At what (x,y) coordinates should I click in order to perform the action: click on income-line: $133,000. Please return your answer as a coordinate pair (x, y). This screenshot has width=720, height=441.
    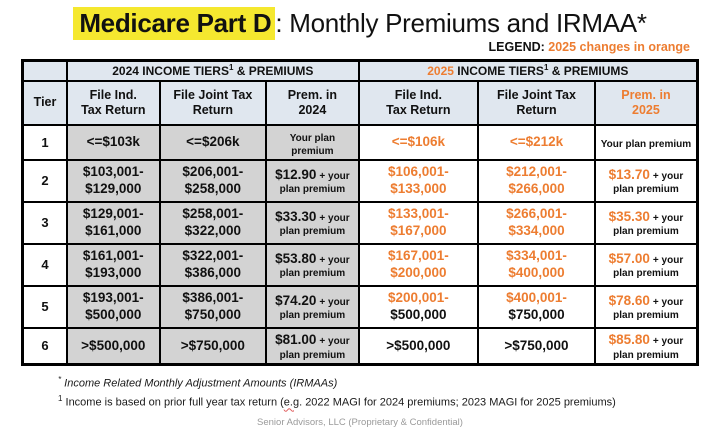
    Looking at the image, I should click on (418, 188).